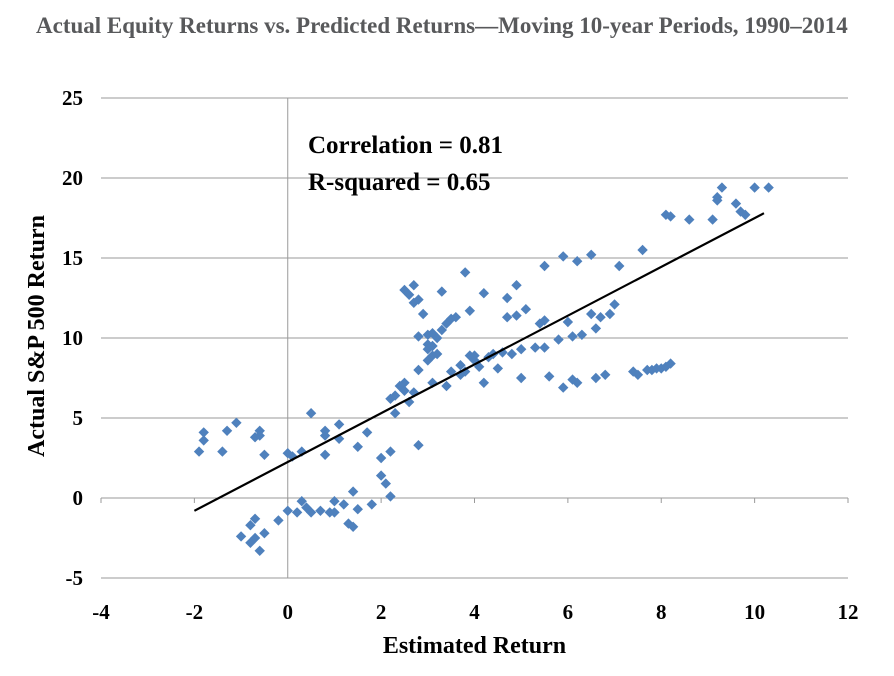  What do you see at coordinates (568, 612) in the screenshot?
I see `x-tick-label: 6` at bounding box center [568, 612].